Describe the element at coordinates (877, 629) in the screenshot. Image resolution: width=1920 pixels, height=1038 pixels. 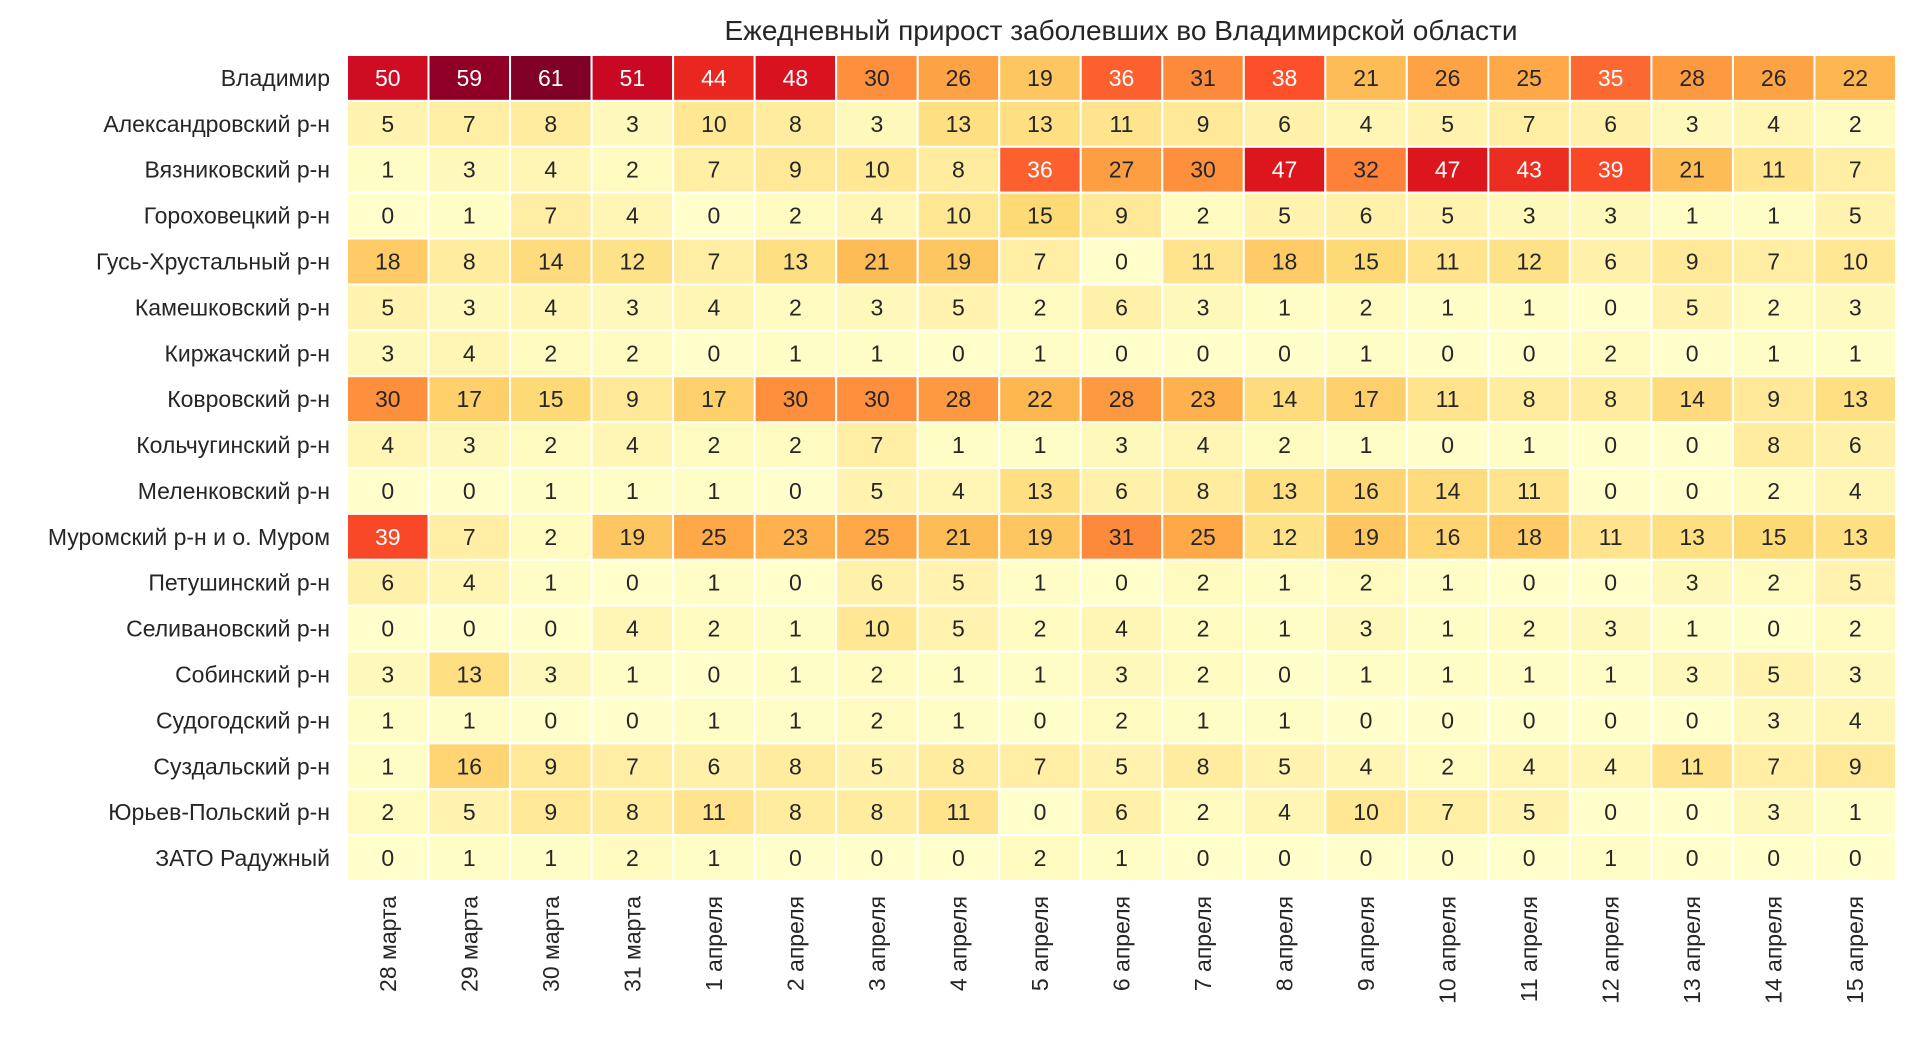
I see `cell-value-label: 10` at that location.